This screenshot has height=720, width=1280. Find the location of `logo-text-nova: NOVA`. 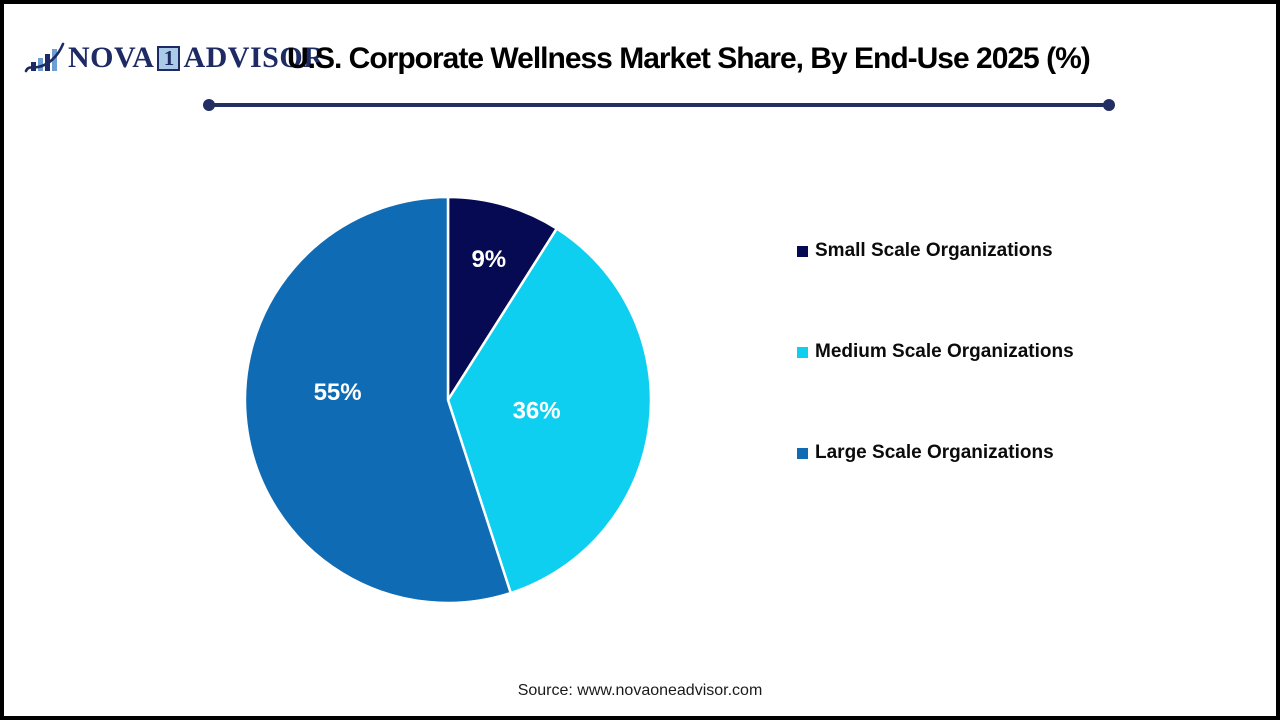

logo-text-nova: NOVA is located at coordinates (111, 57).